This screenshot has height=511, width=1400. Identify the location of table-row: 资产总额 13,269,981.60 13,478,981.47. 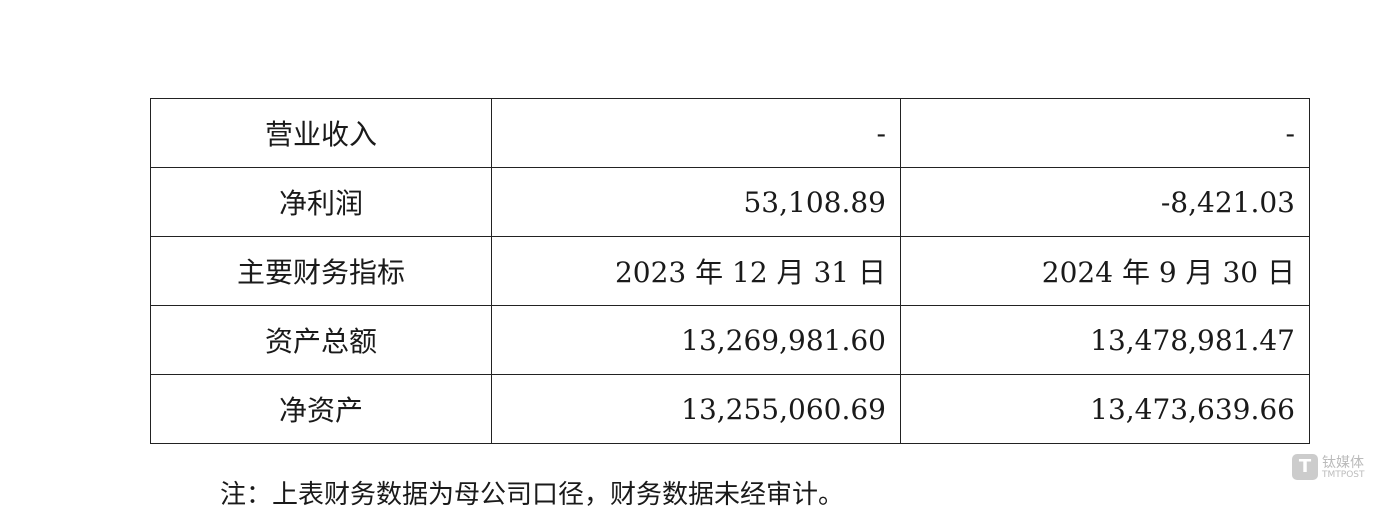
(730, 340).